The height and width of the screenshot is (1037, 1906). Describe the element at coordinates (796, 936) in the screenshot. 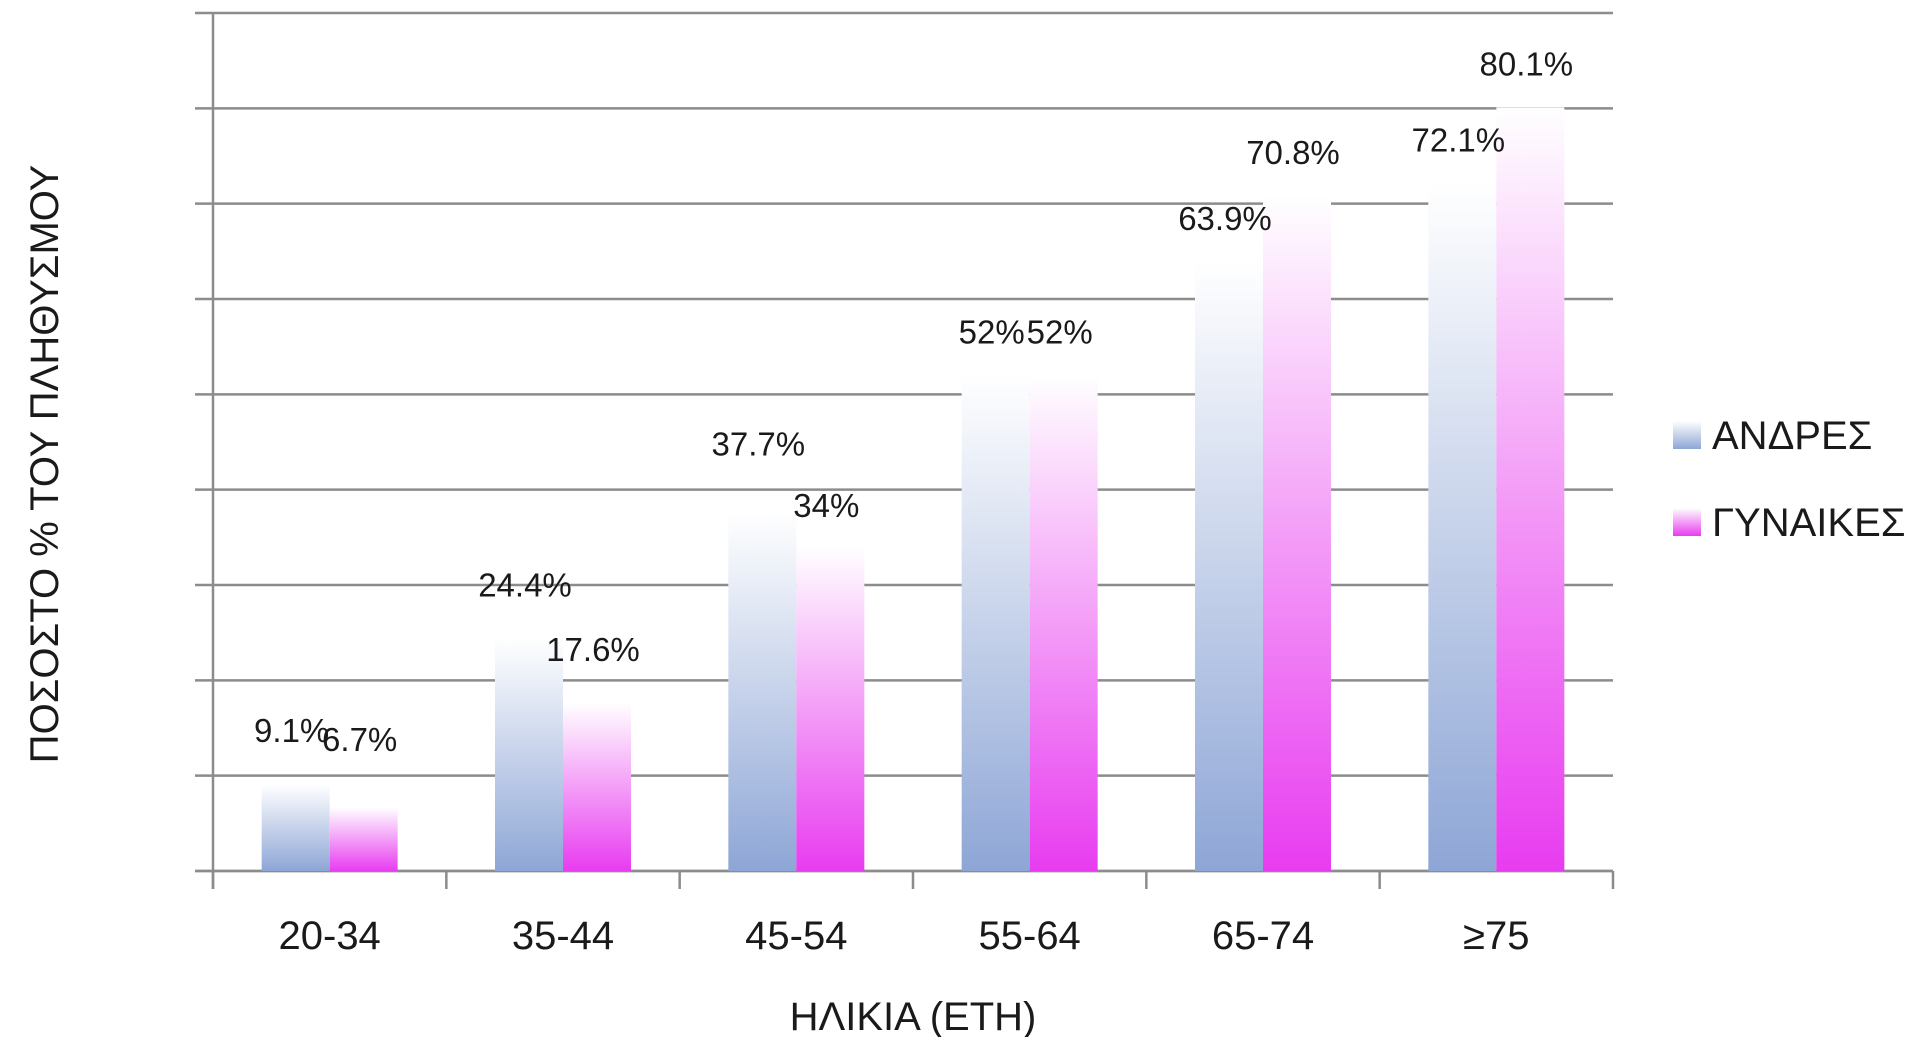

I see `x-tick-label: 45-54` at that location.